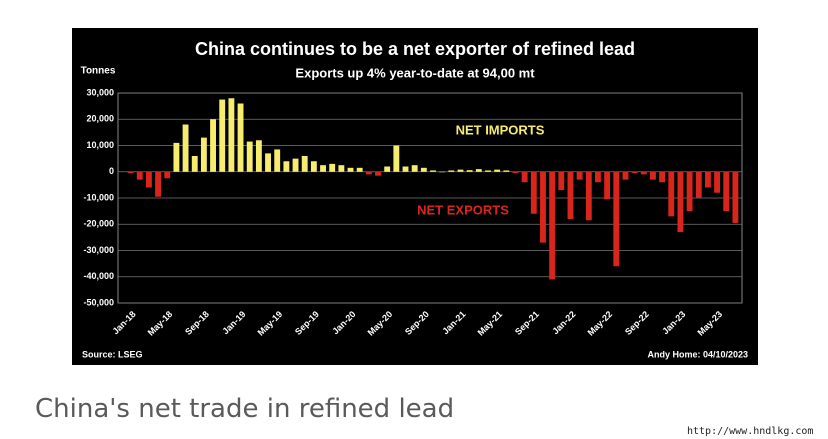 This screenshot has height=439, width=828. Describe the element at coordinates (415, 72) in the screenshot. I see `chart-subtitle: Exports up 4% year-to-date at 94,00 mt` at that location.